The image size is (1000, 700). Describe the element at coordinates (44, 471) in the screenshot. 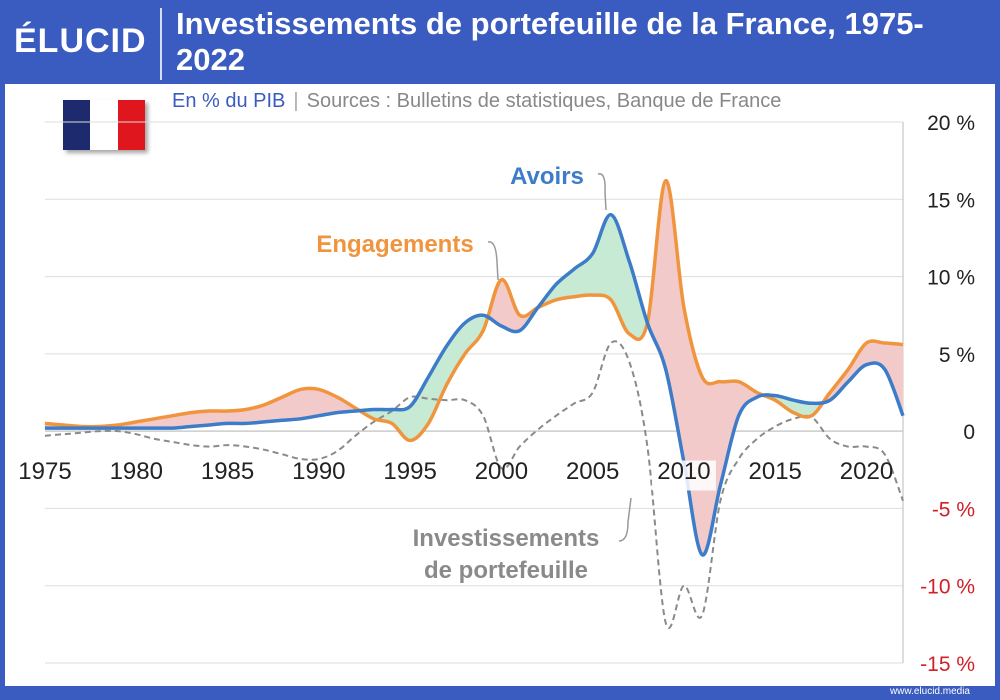

I see `x-tick-label: 1975` at that location.